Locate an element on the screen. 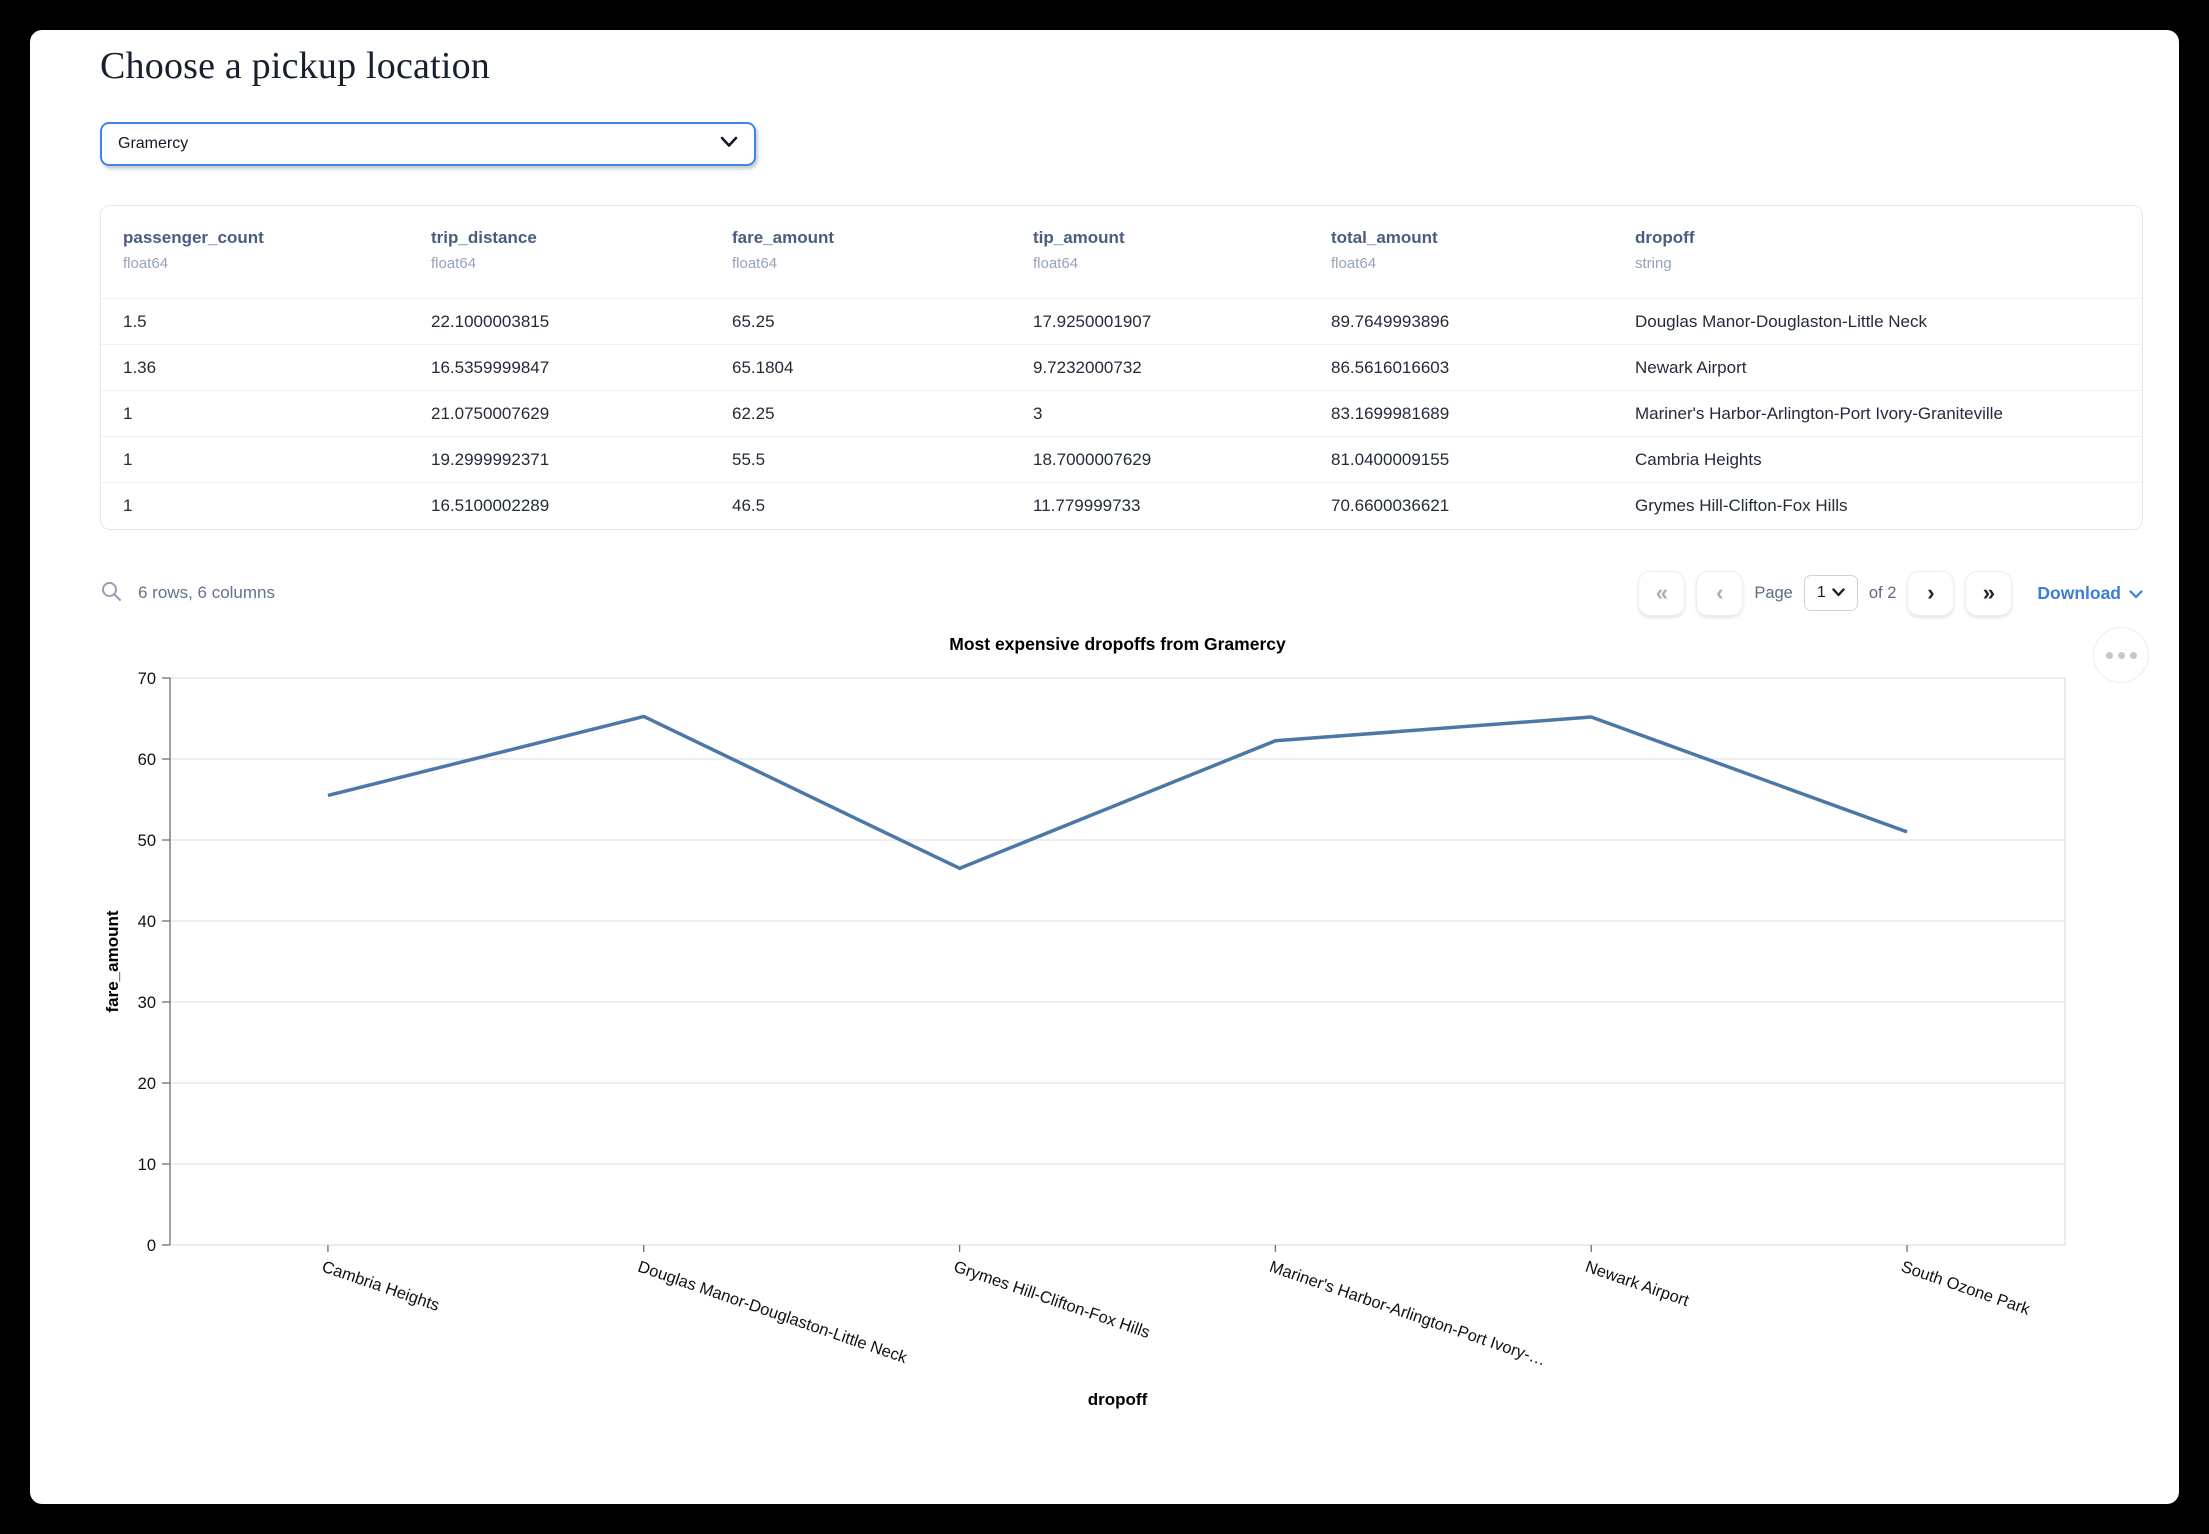 The width and height of the screenshot is (2209, 1534). table-cell: 65.1804 is located at coordinates (860, 367).